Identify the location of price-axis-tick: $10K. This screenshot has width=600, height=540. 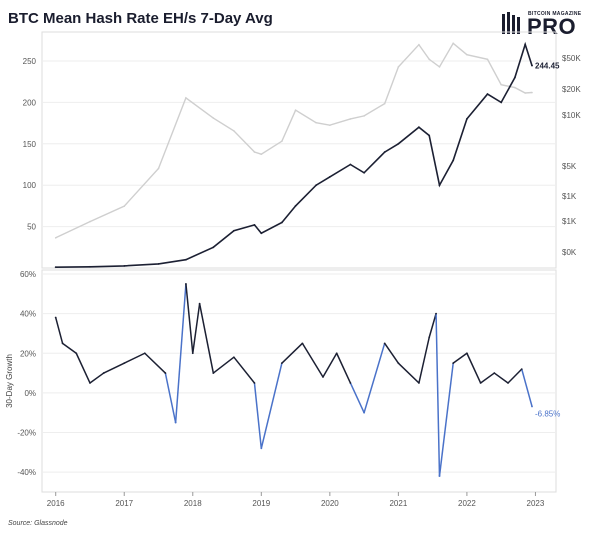
(571, 115).